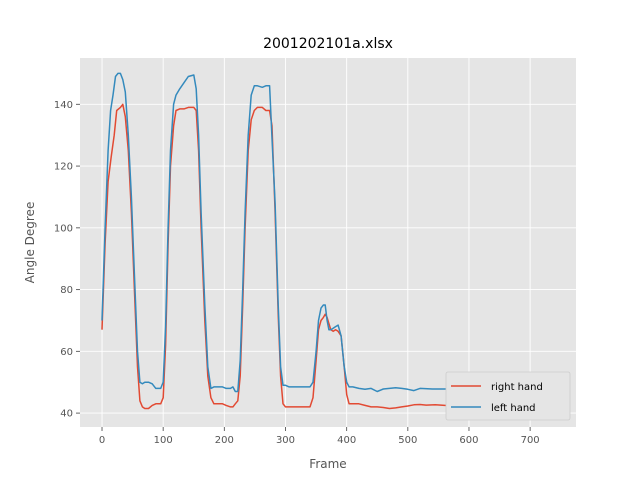 The height and width of the screenshot is (480, 640). Describe the element at coordinates (66, 414) in the screenshot. I see `y-tick-label: 40` at that location.